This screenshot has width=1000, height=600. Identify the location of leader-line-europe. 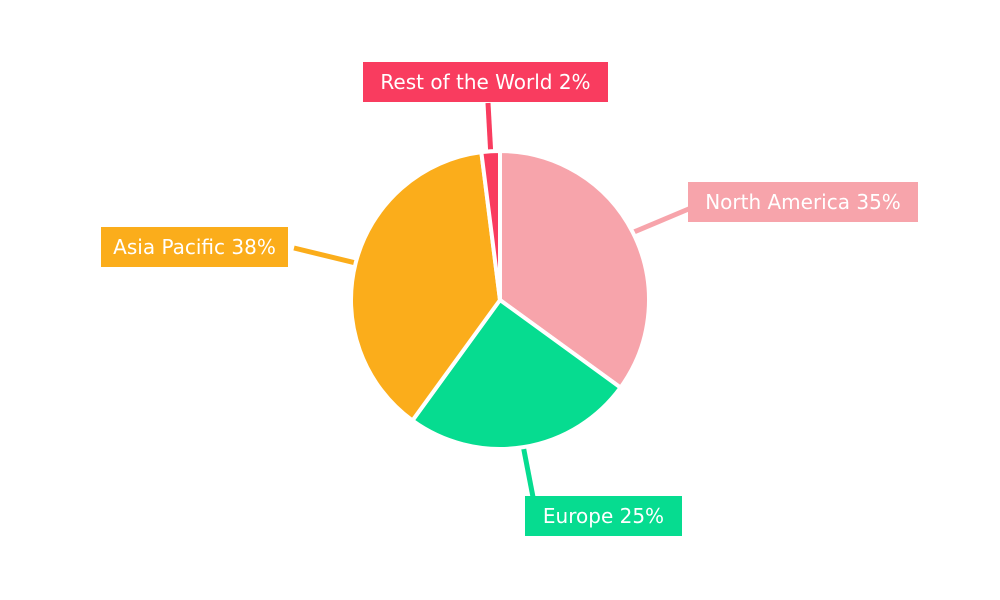
(528, 471).